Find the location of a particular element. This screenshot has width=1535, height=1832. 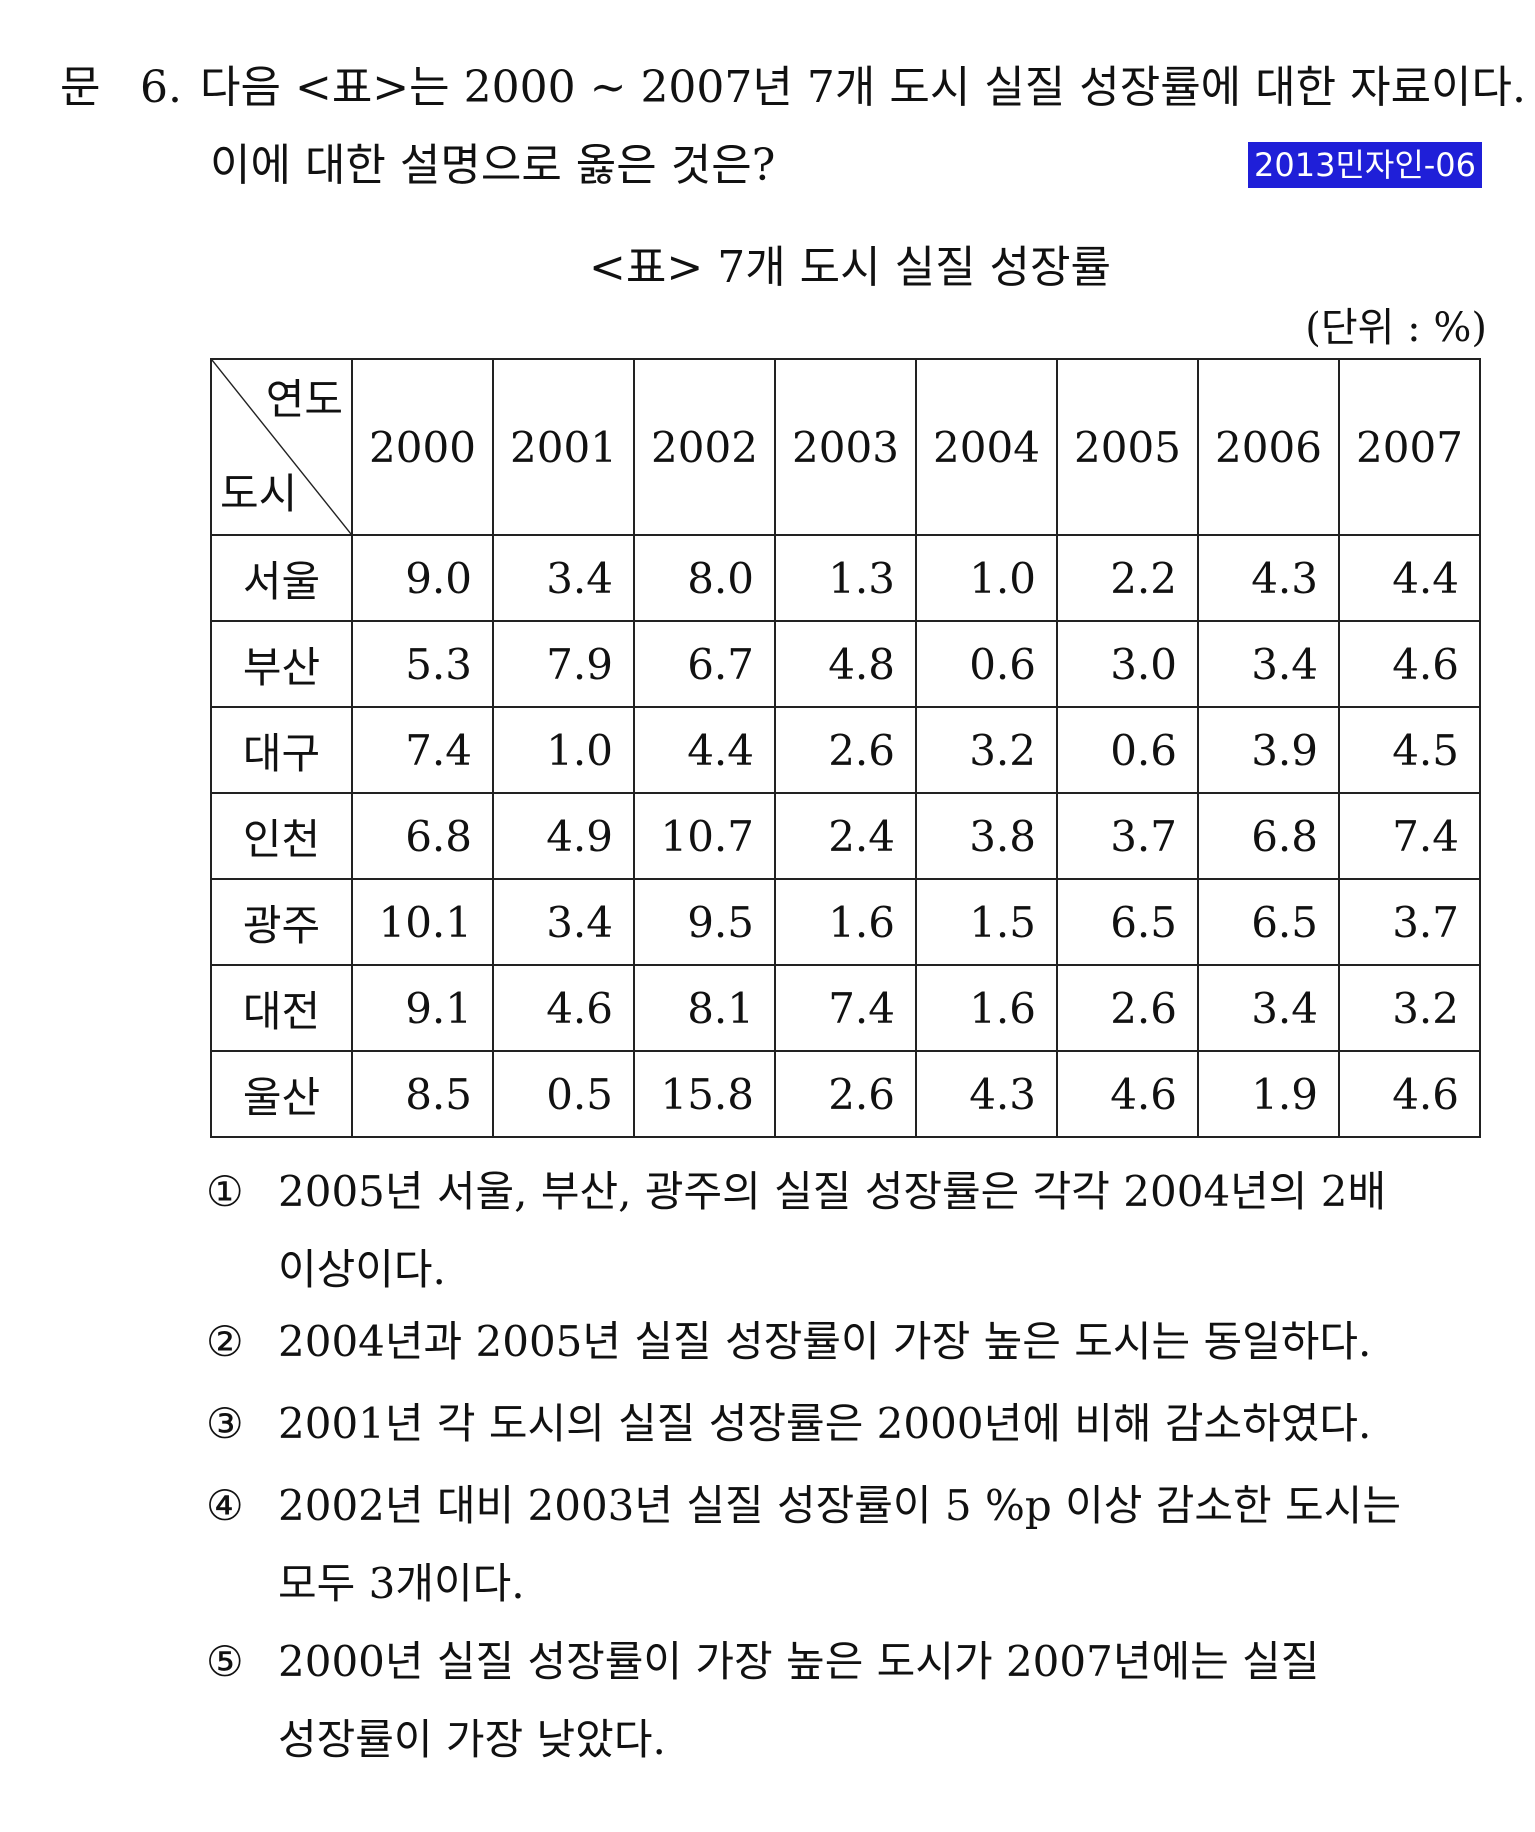

option-marker: ③ is located at coordinates (225, 1423).